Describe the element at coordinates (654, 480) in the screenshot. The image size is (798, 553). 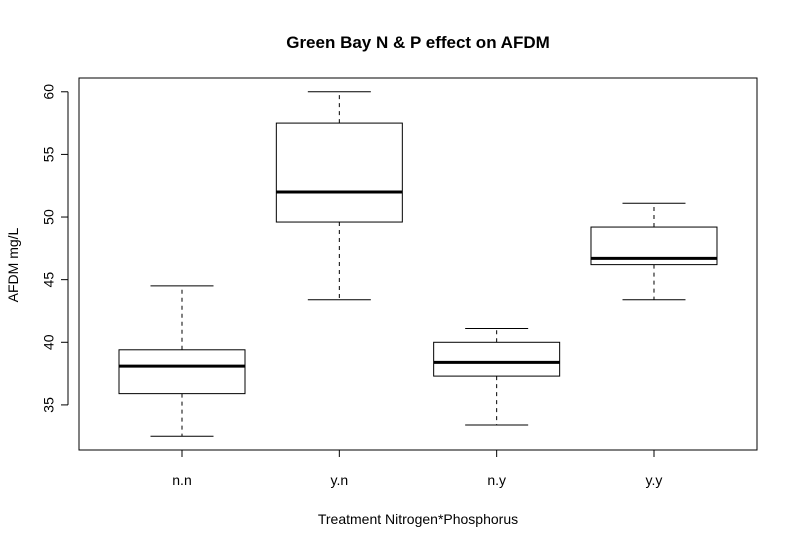
I see `x-tick-label-y.y: y.y` at that location.